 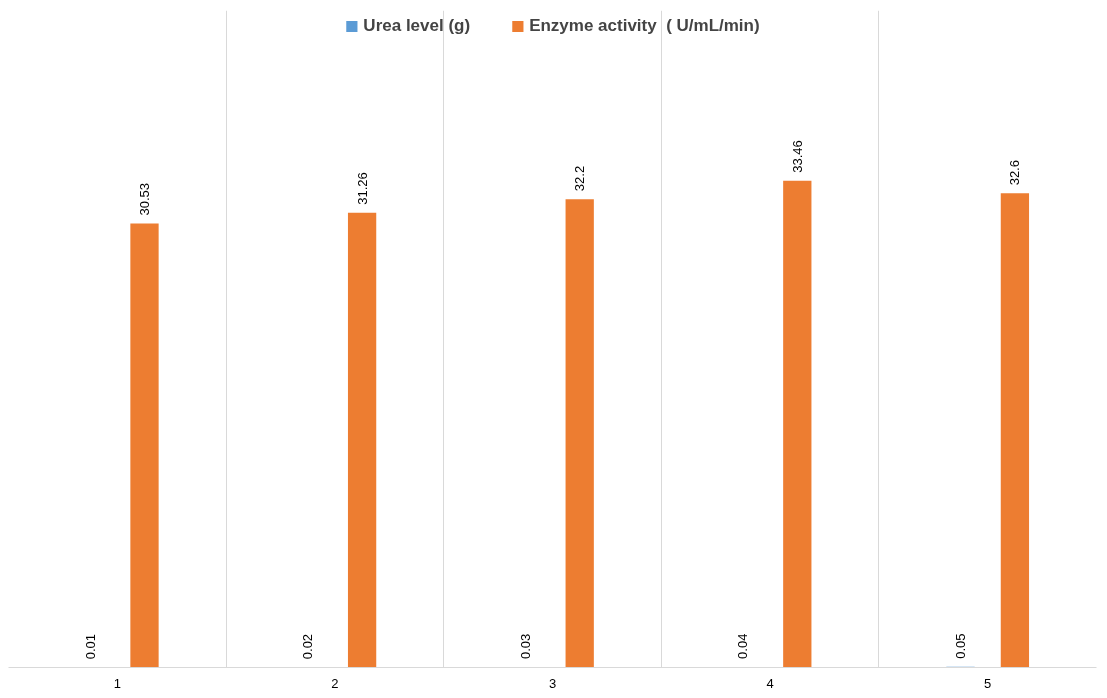 I want to click on data-label: 30.53, so click(x=144, y=199).